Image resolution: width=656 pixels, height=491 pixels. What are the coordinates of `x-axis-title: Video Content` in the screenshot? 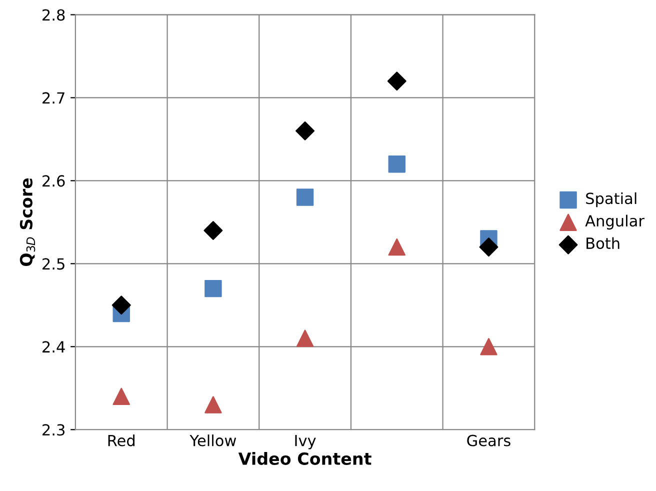 It's located at (305, 458).